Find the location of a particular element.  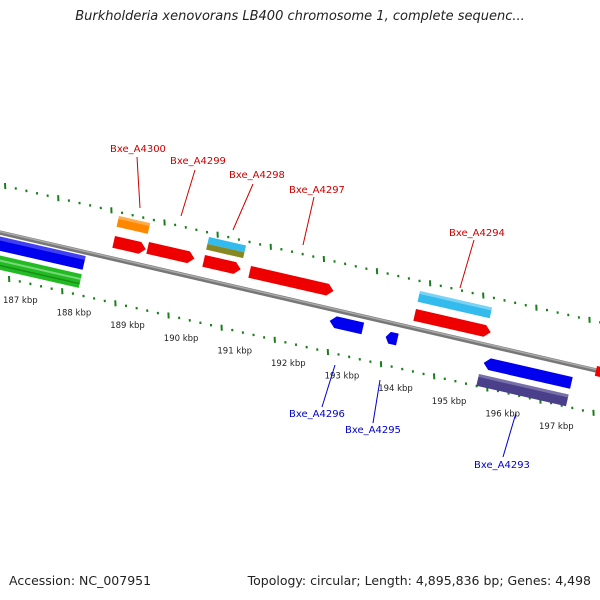

gene-feature-bxe-a4293 is located at coordinates (527, 373).